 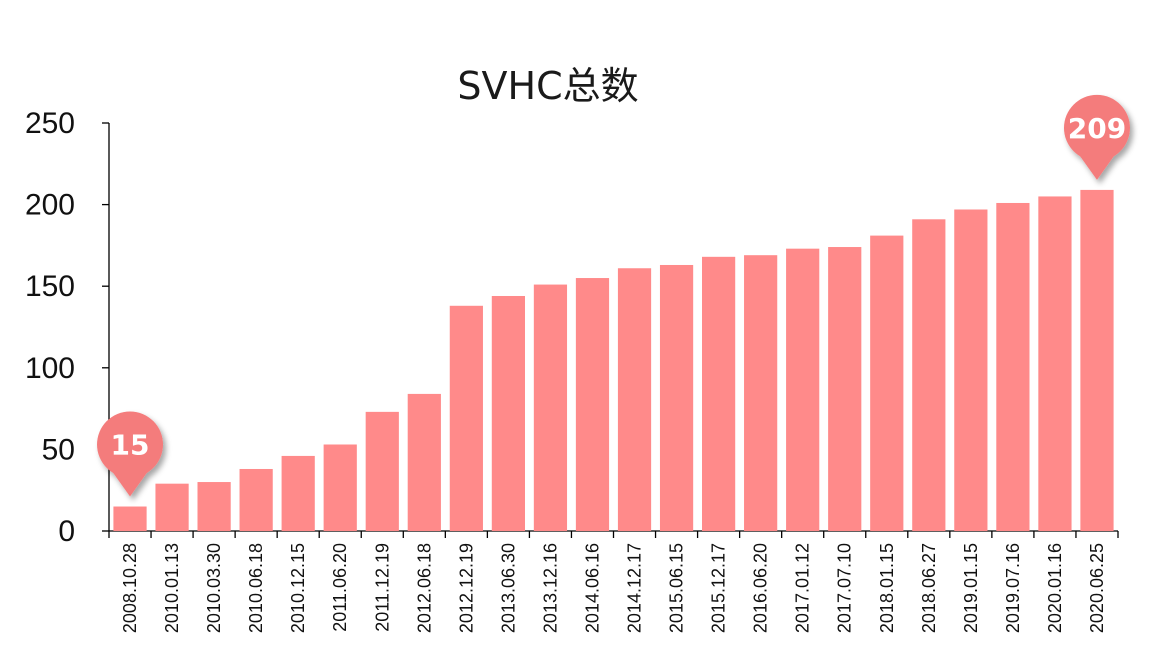 I want to click on y-tick-label: 0, so click(x=66, y=531).